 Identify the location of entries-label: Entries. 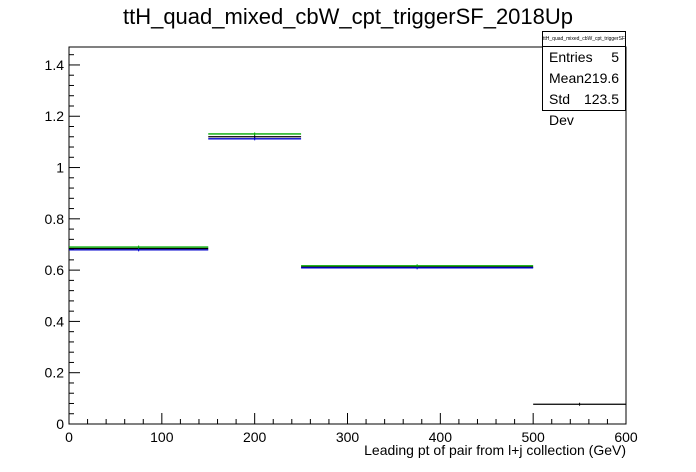
(571, 57).